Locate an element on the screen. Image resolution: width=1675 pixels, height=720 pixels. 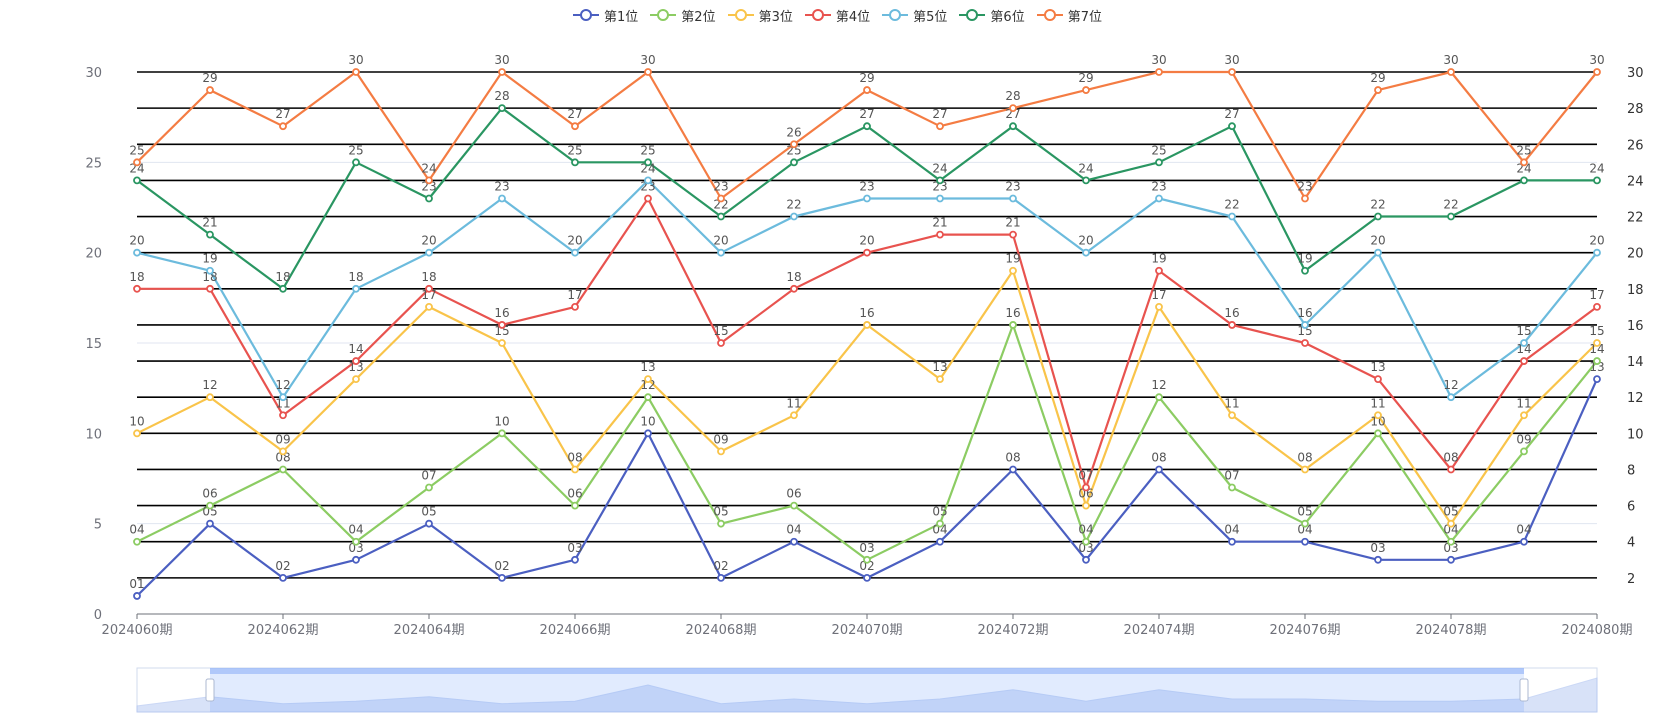
legend-item: 第6位 is located at coordinates (992, 15).